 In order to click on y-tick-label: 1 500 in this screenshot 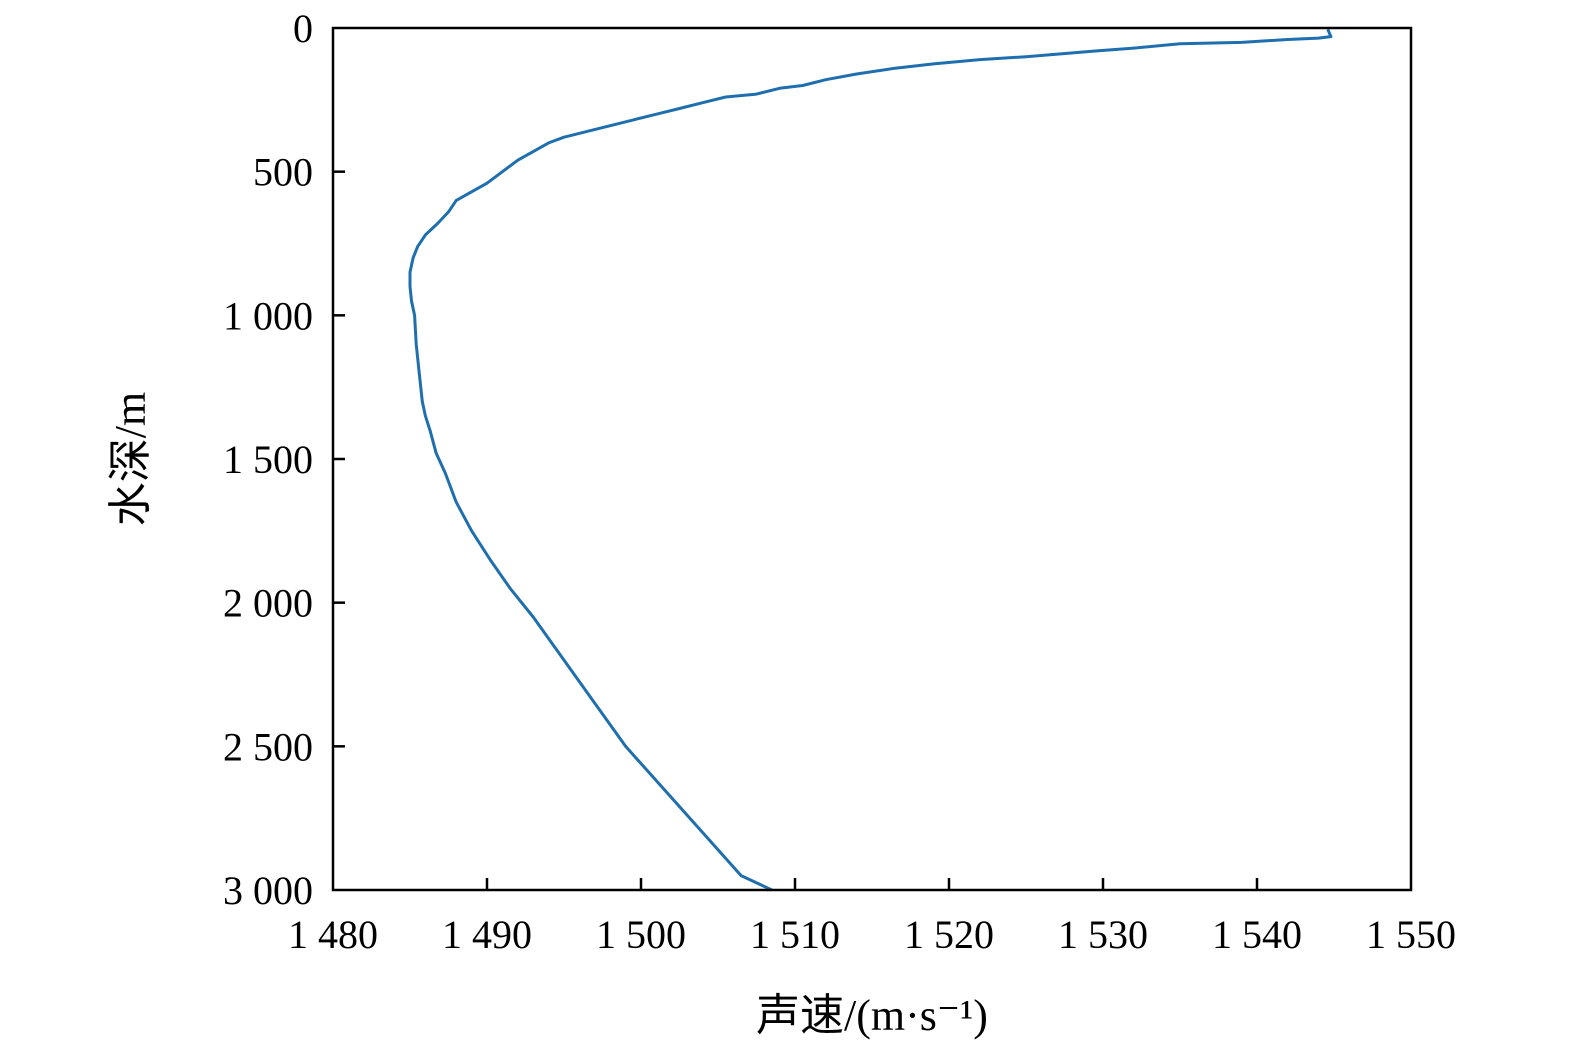, I will do `click(268, 459)`.